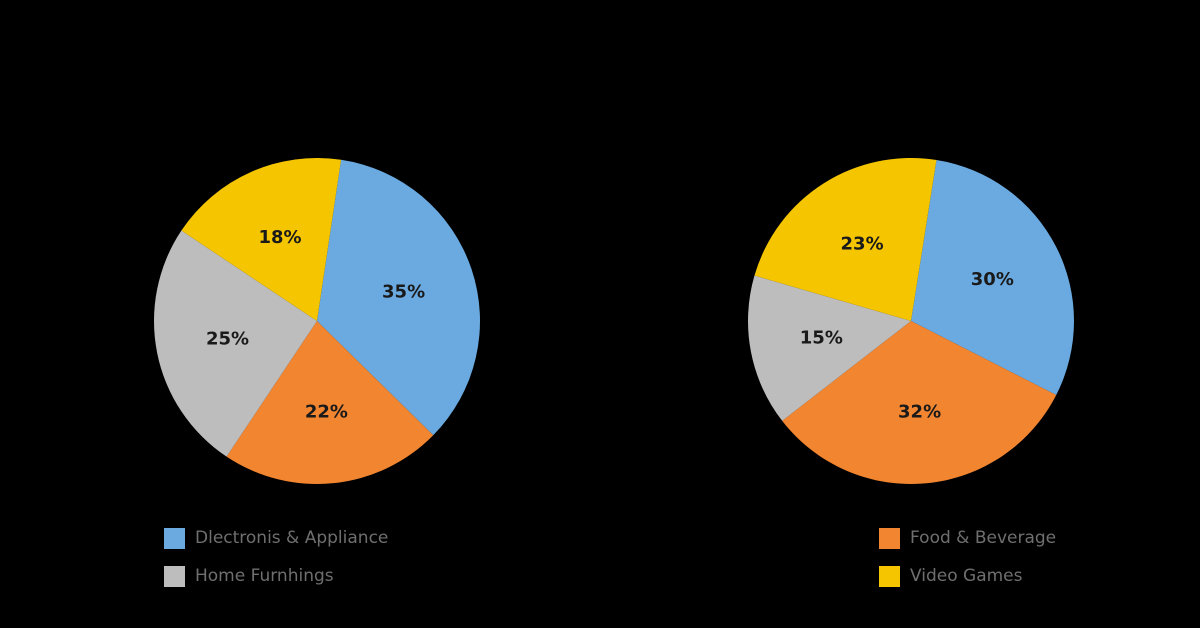  I want to click on legend-left: Dlectronis & Appliance Home Furnhings, so click(276, 557).